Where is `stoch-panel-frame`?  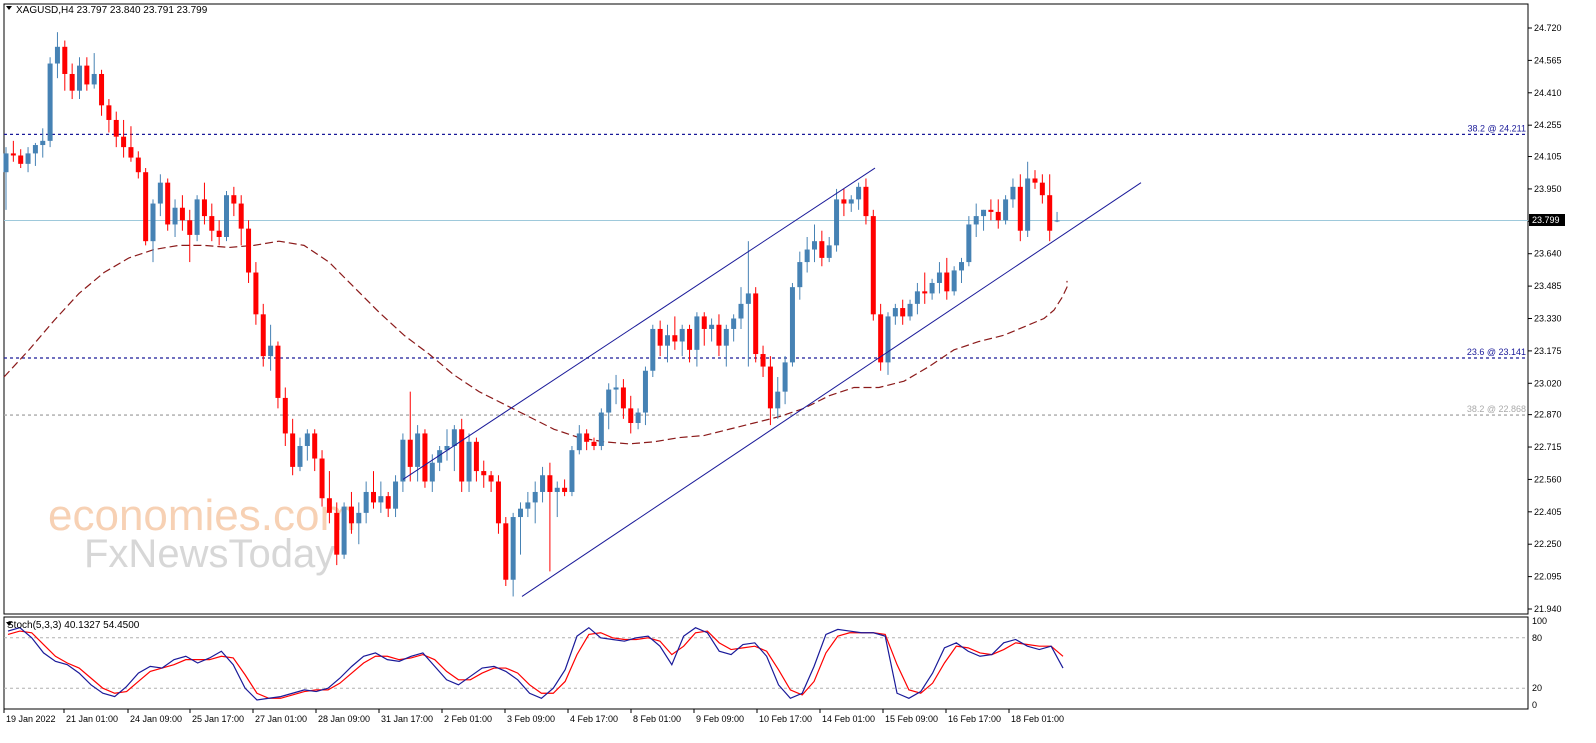
stoch-panel-frame is located at coordinates (766, 663).